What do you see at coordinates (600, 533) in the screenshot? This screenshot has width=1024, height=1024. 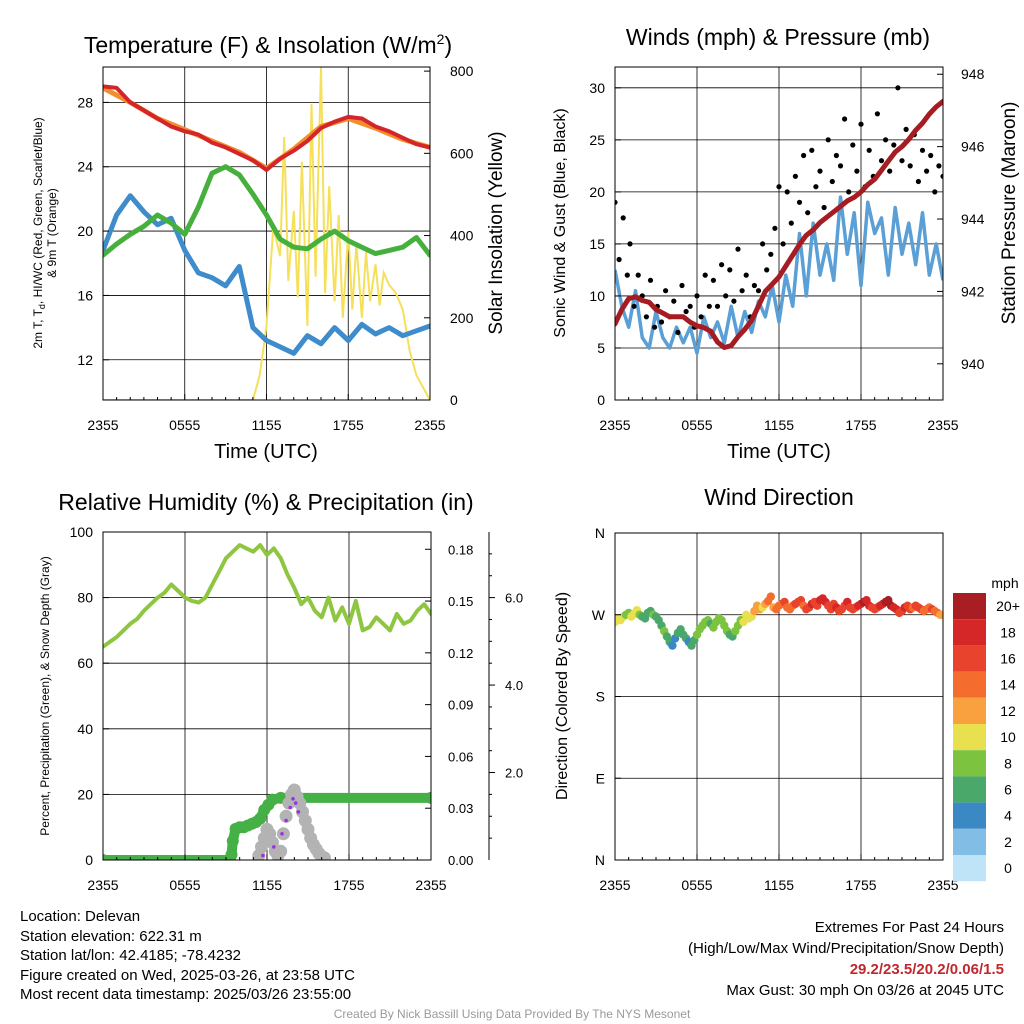 I see `y-tick-label: N` at bounding box center [600, 533].